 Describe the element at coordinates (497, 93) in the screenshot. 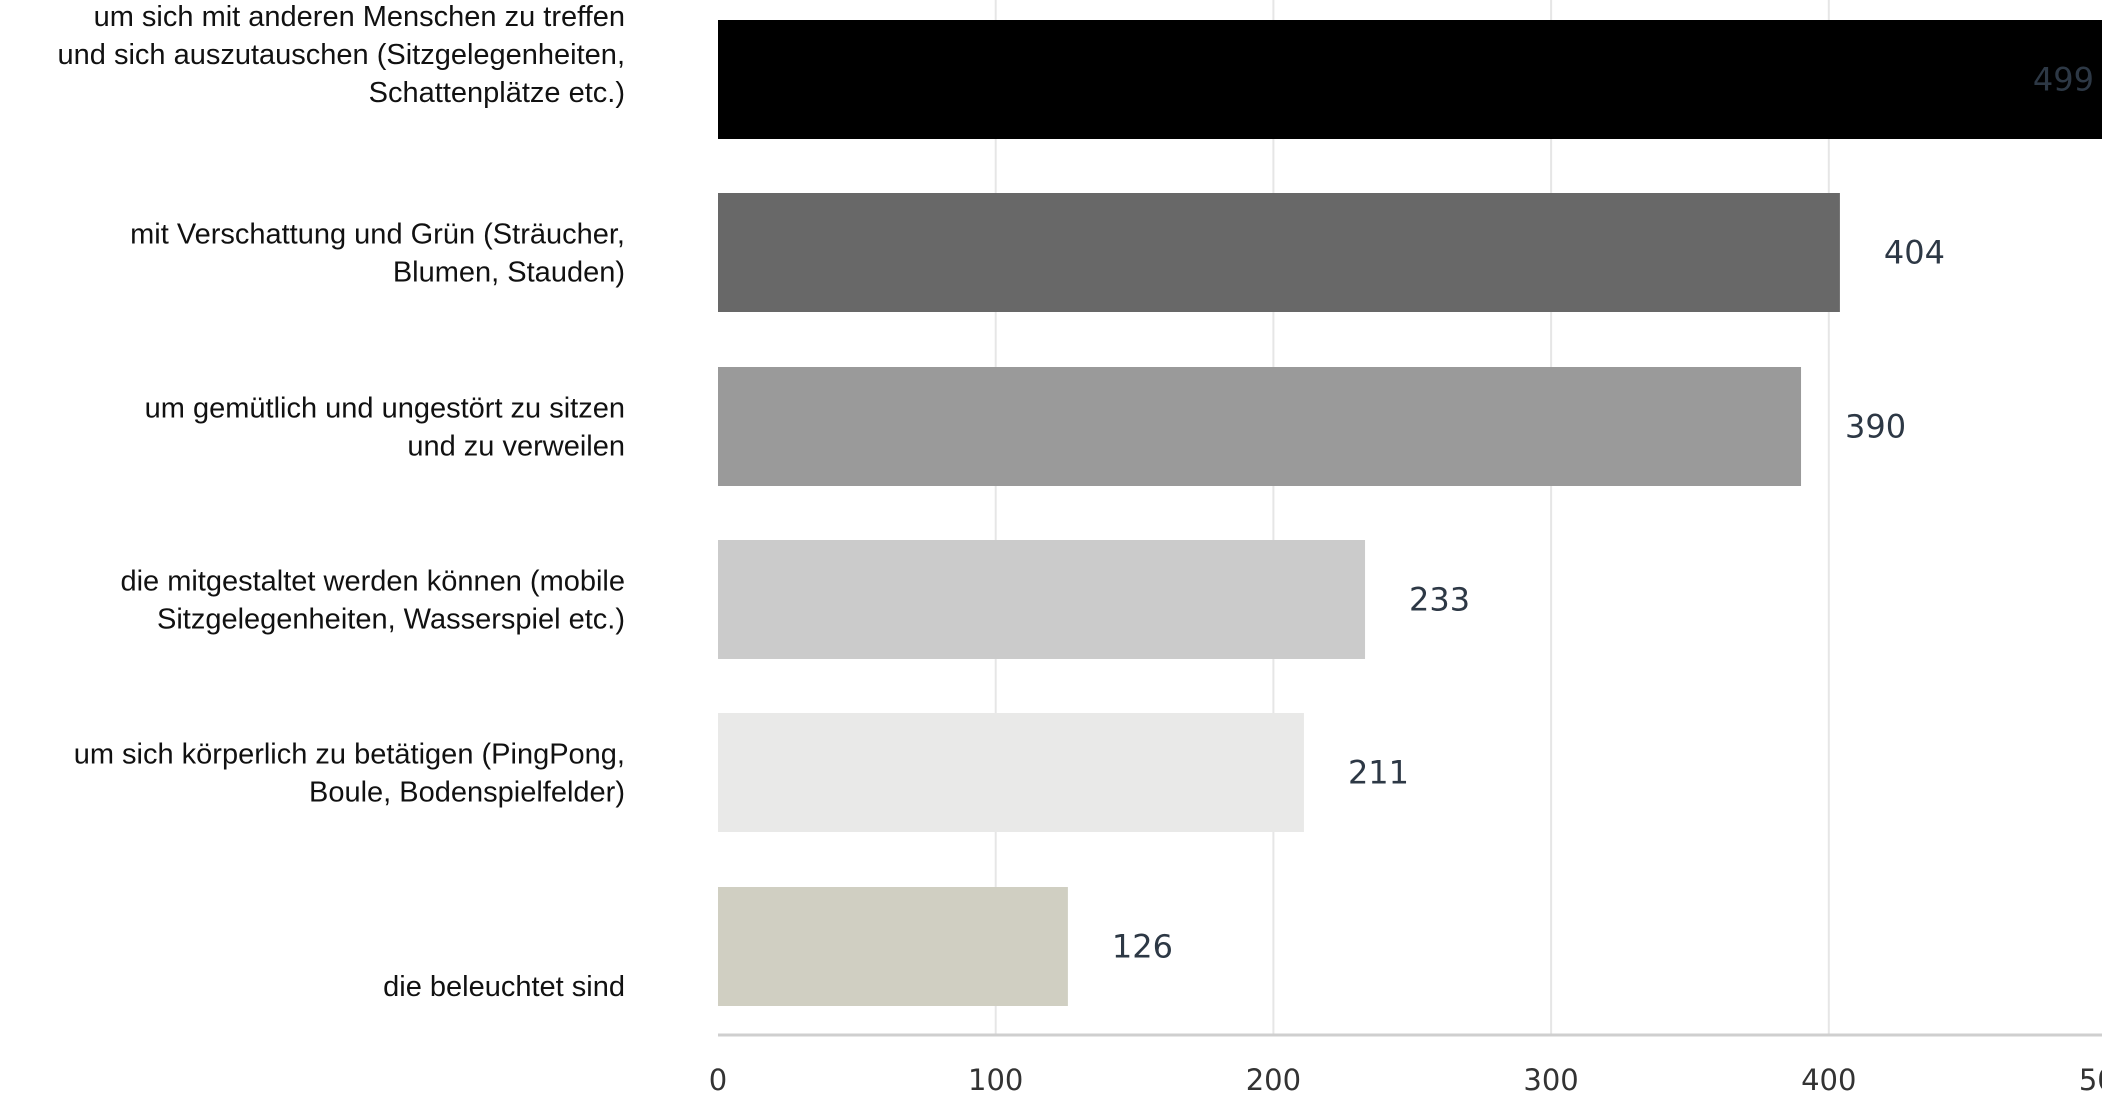

I see `category-label-line: Schattenplätze etc.)` at that location.